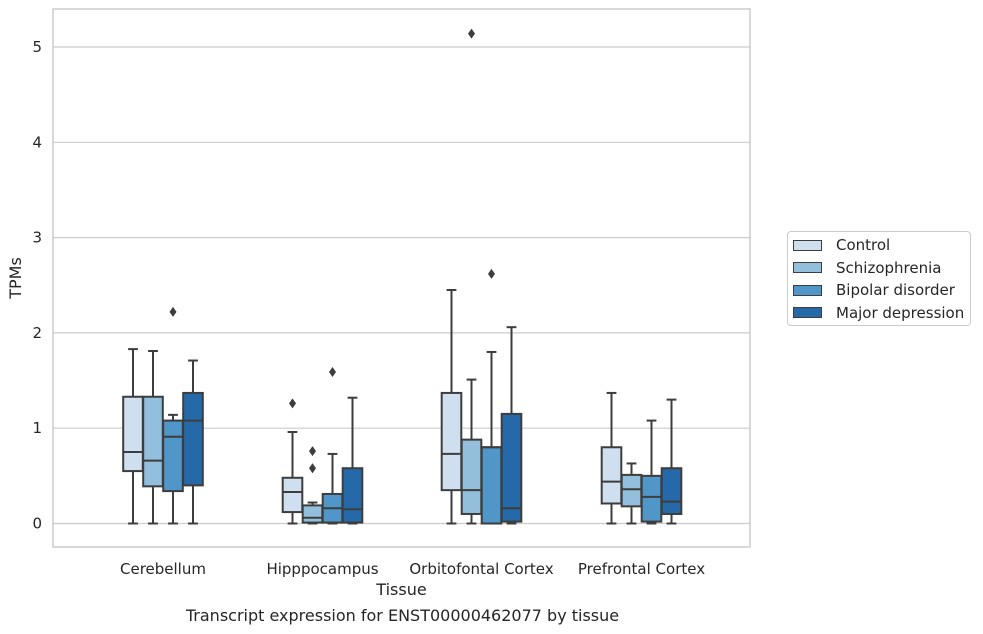  Describe the element at coordinates (895, 290) in the screenshot. I see `legend-label: Bipolar disorder` at that location.